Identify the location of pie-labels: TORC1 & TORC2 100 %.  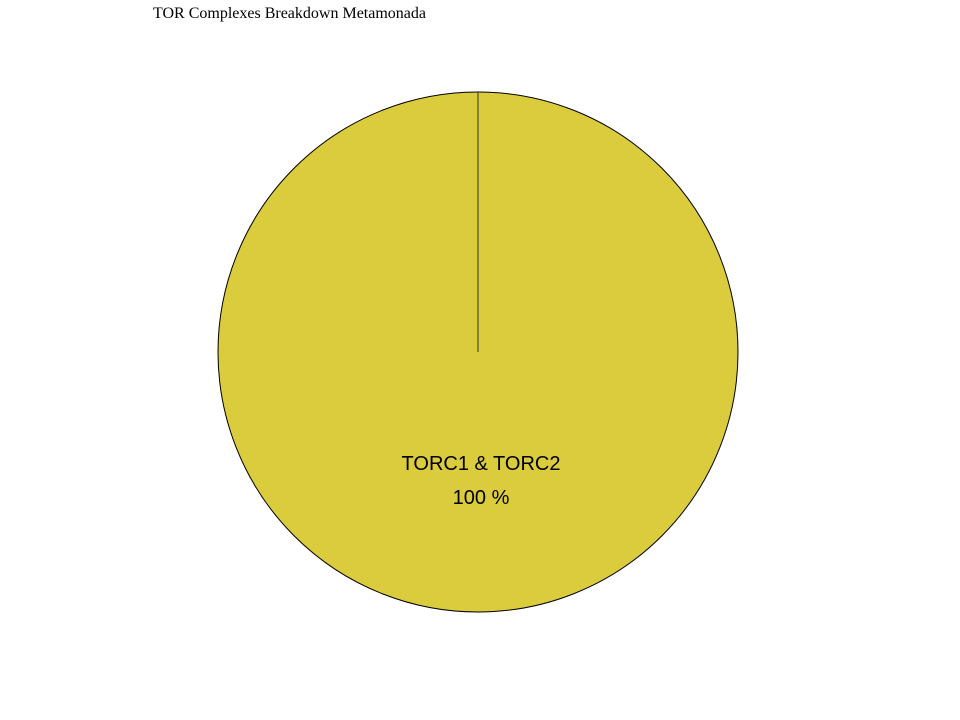
(481, 481).